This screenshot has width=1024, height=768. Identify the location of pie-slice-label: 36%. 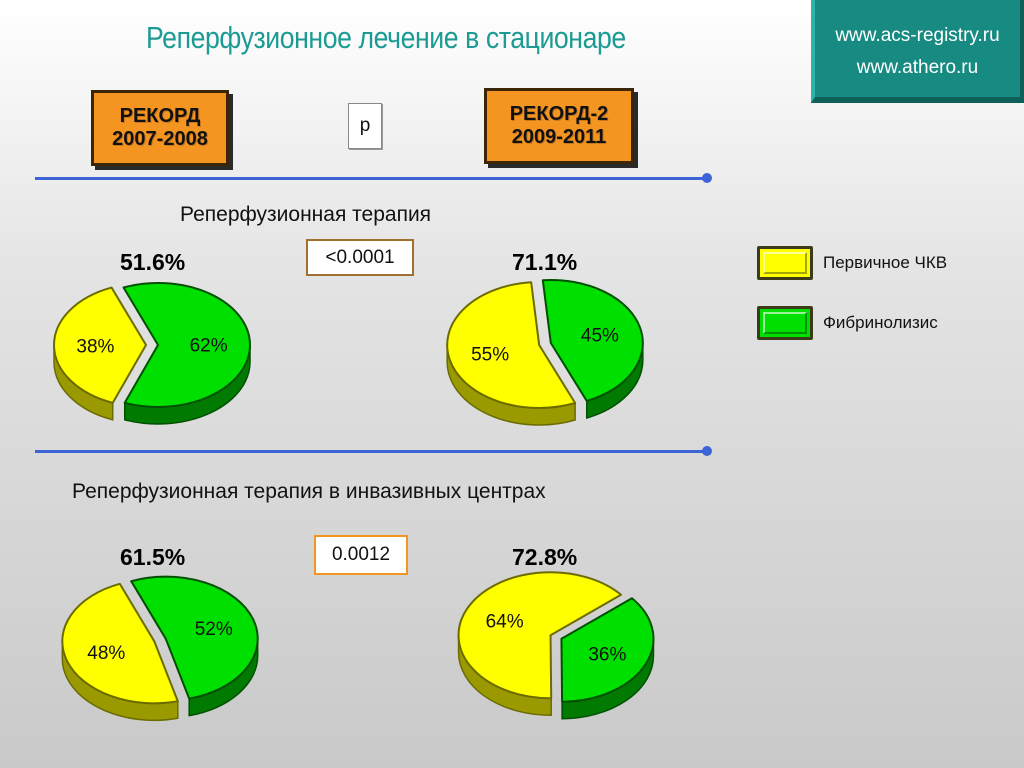
(607, 654).